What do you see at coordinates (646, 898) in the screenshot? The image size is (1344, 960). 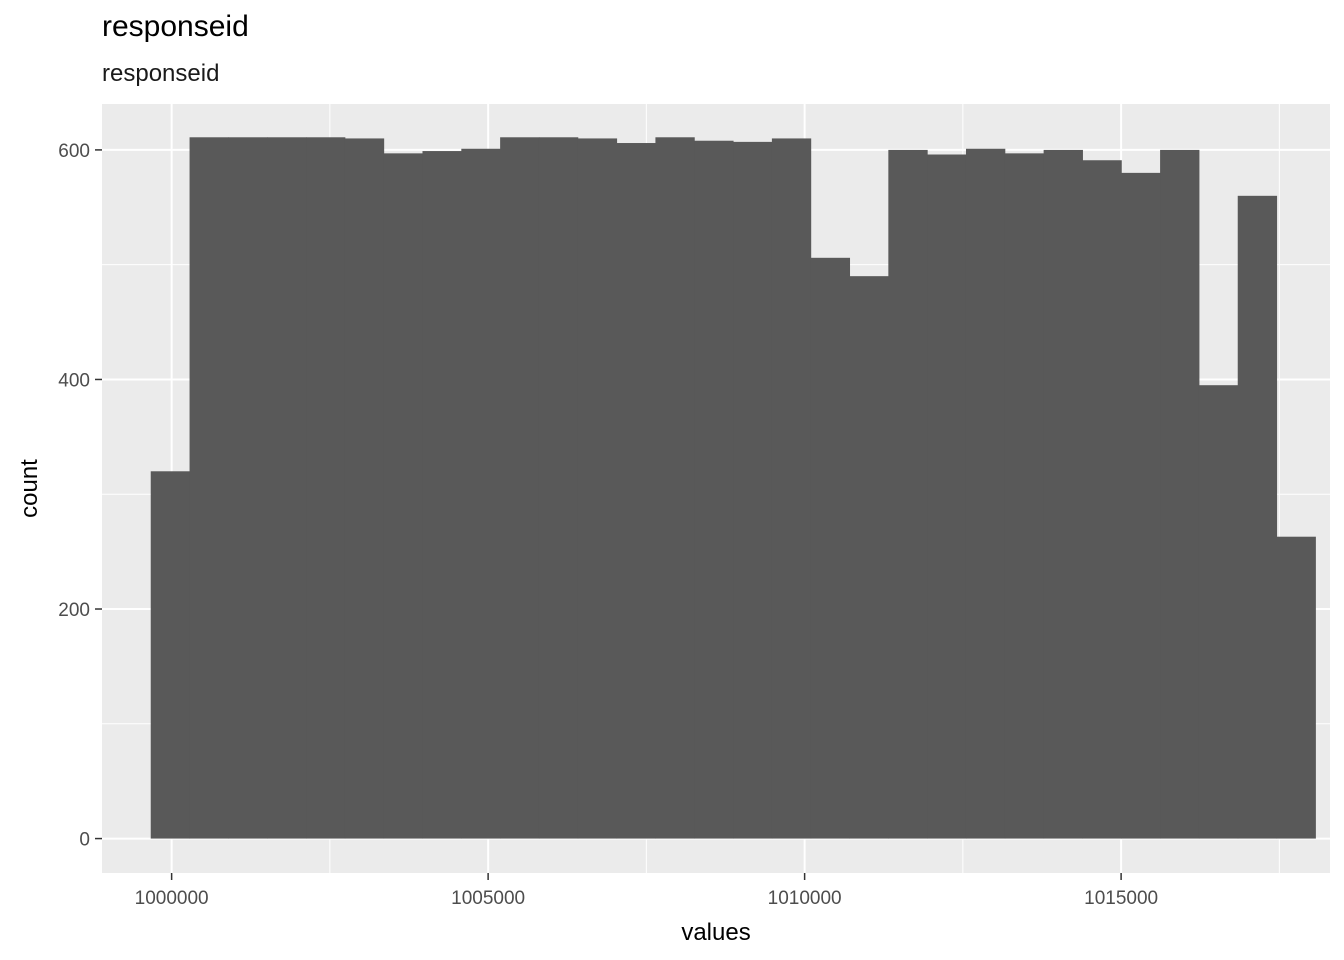 I see `x-axis-labels: 1000000 1005000 1010000 1015000` at bounding box center [646, 898].